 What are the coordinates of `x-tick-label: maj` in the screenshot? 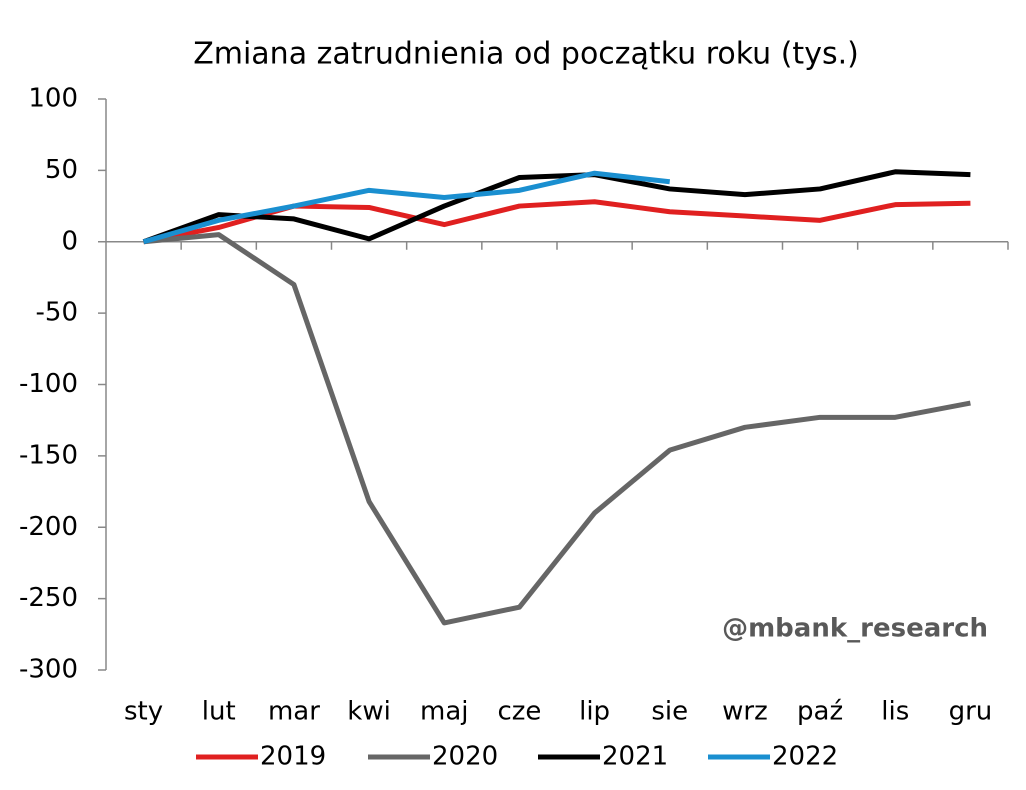 It's located at (444, 712).